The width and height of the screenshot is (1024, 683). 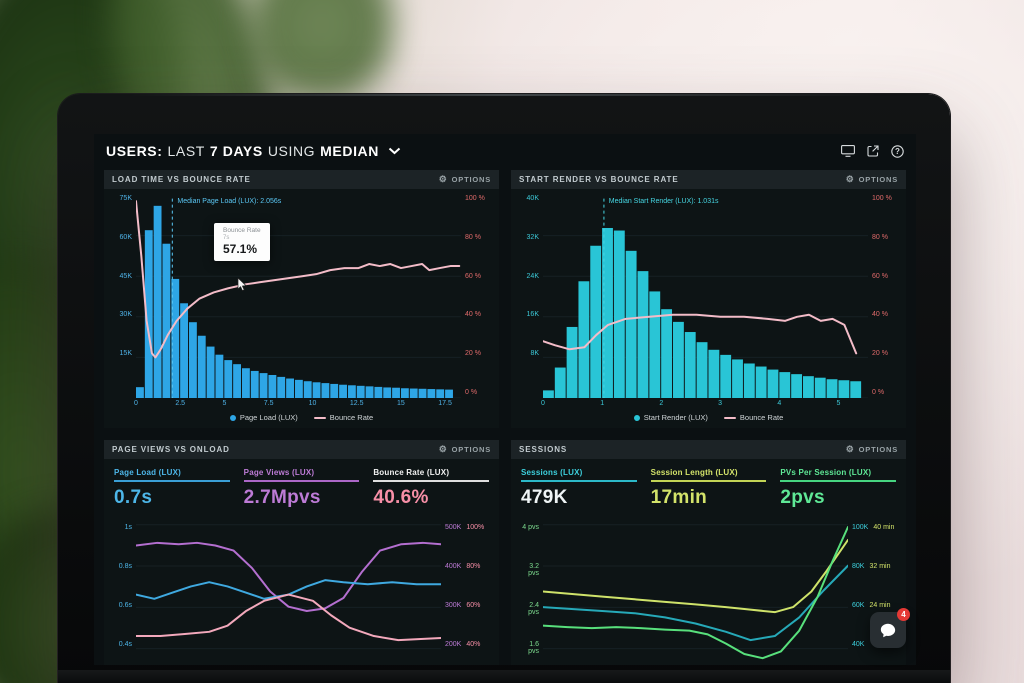 What do you see at coordinates (240, 249) in the screenshot?
I see `tooltip-value: 57.1%` at bounding box center [240, 249].